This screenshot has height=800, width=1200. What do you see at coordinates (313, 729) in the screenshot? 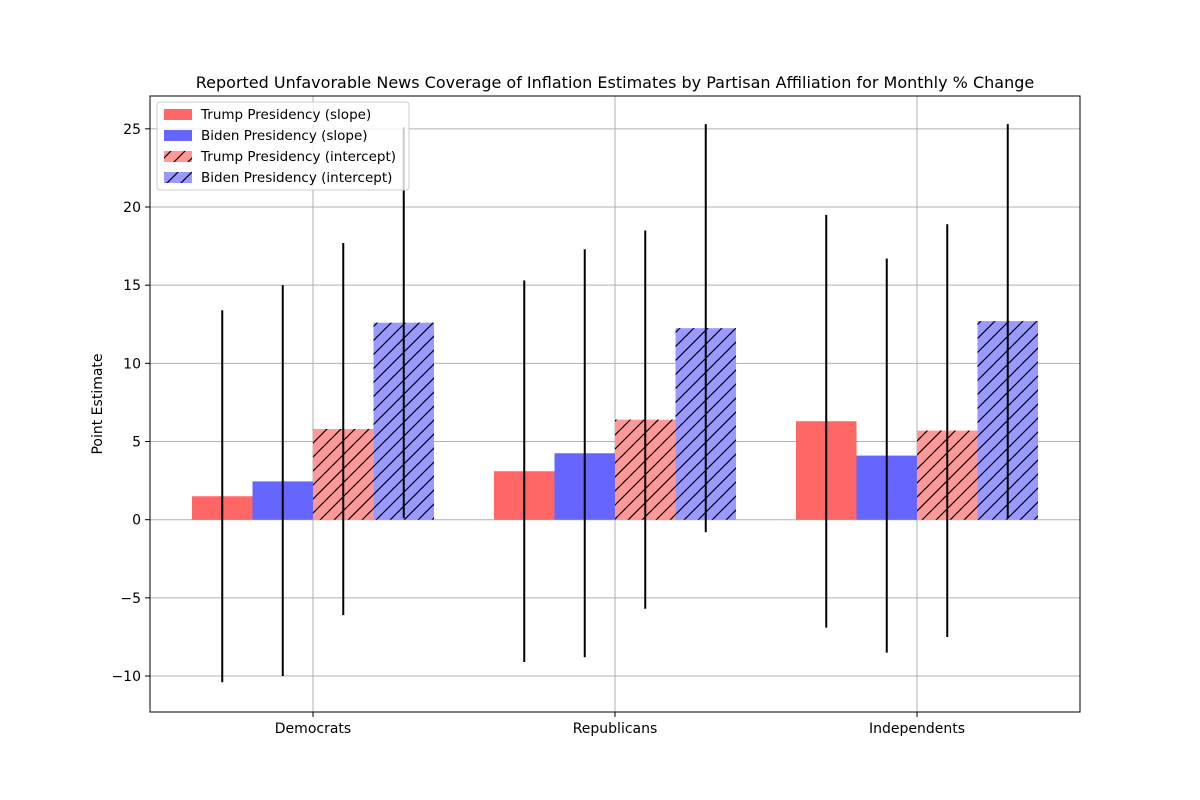
I see `x-tick-label: Democrats` at bounding box center [313, 729].